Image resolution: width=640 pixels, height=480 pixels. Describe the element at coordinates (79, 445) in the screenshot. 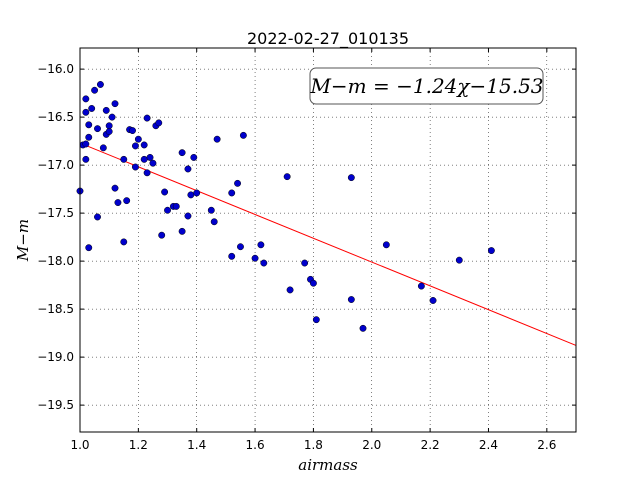

I see `x-tick-label: 1.0` at that location.